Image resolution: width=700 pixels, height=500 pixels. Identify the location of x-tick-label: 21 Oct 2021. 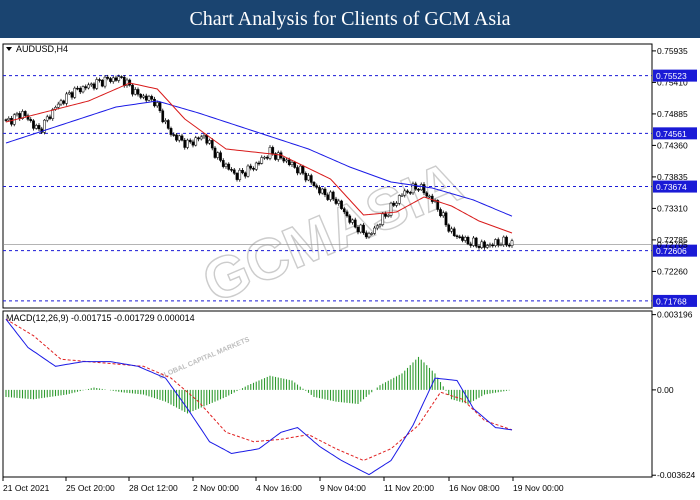
(26, 488).